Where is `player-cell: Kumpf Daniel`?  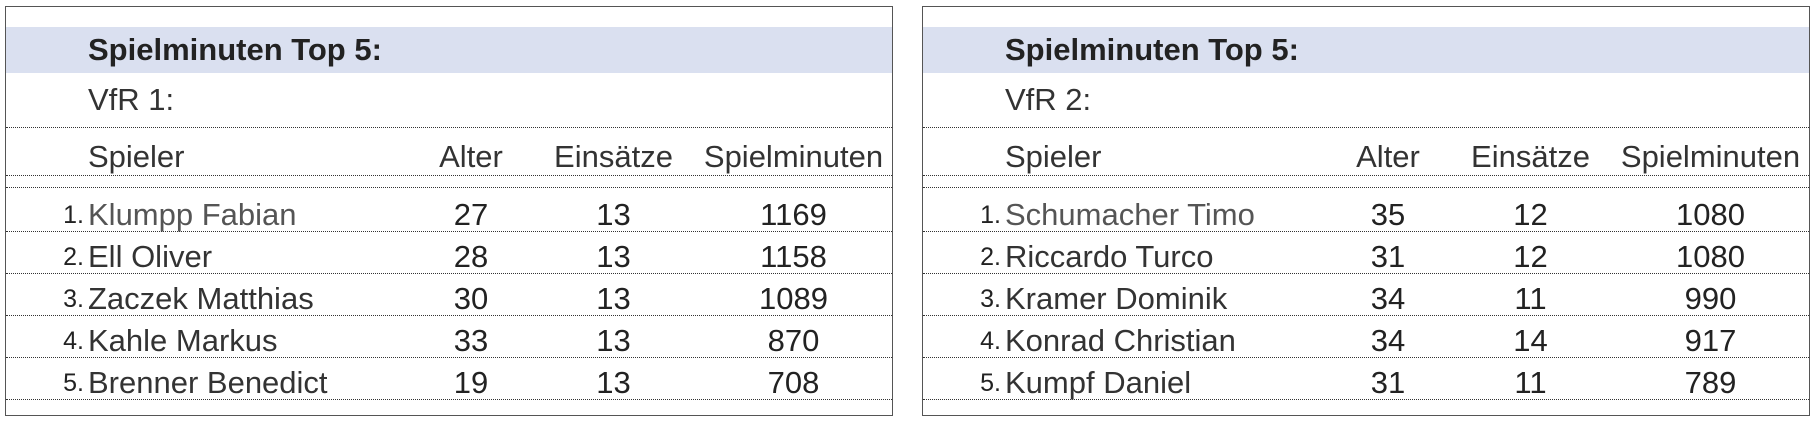
player-cell: Kumpf Daniel is located at coordinates (1098, 382).